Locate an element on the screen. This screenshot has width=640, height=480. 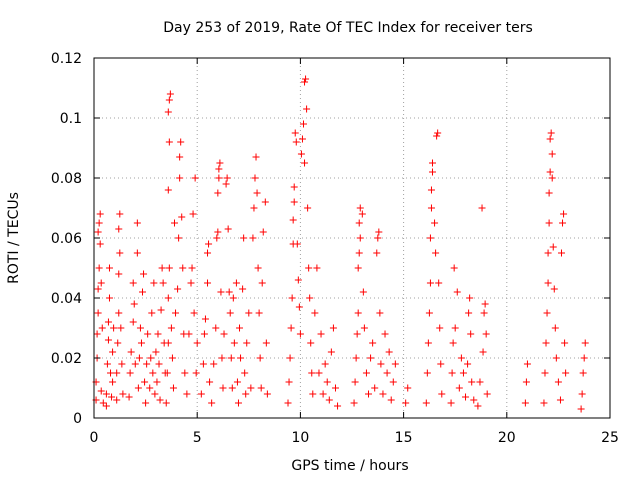
y-tick-label: 0.12 is located at coordinates (66, 59).